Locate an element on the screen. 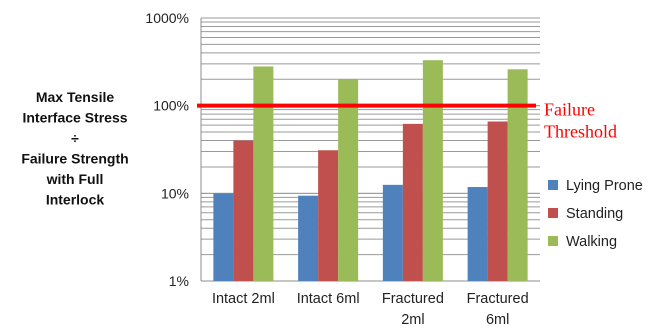 This screenshot has height=333, width=650. x-category-label: Intact 2ml is located at coordinates (243, 299).